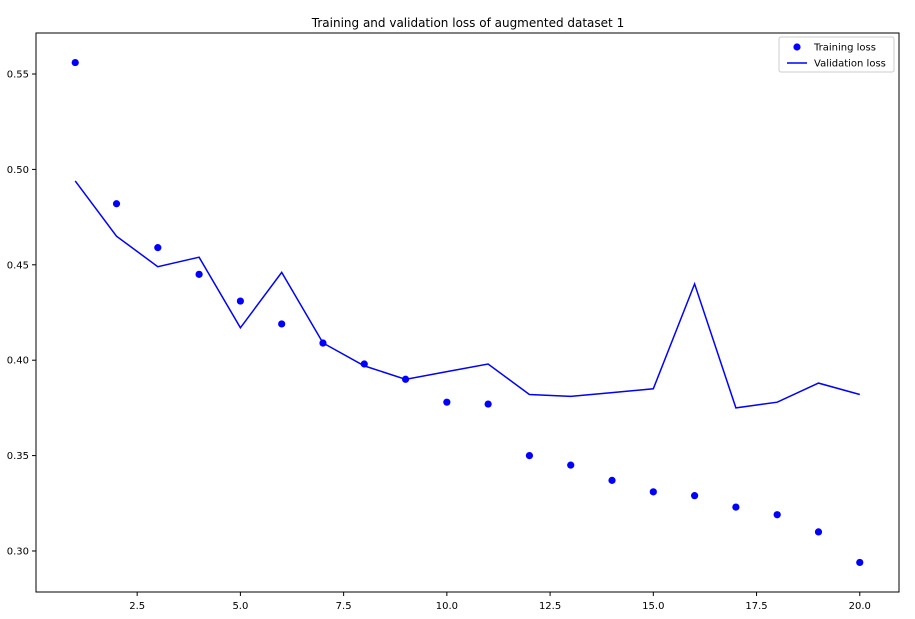  I want to click on y-tick-label: 0.35, so click(18, 456).